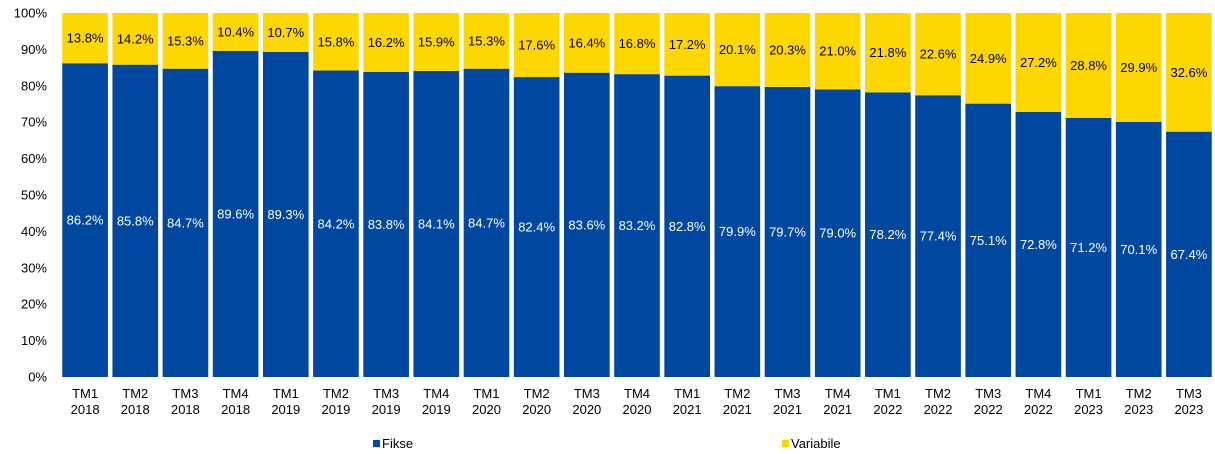 The width and height of the screenshot is (1215, 454). What do you see at coordinates (1088, 409) in the screenshot?
I see `x-tick-label-year: 2023` at bounding box center [1088, 409].